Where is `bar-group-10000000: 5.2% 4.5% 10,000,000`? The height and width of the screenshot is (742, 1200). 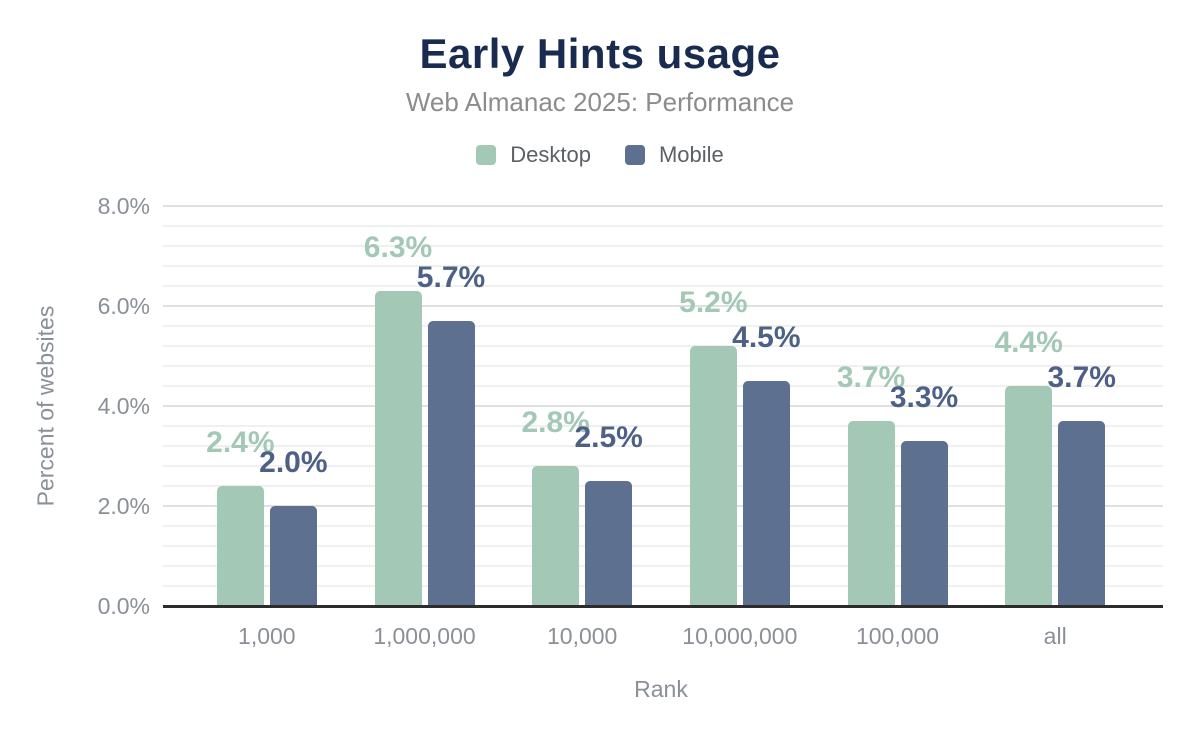 bar-group-10000000: 5.2% 4.5% 10,000,000 is located at coordinates (740, 428).